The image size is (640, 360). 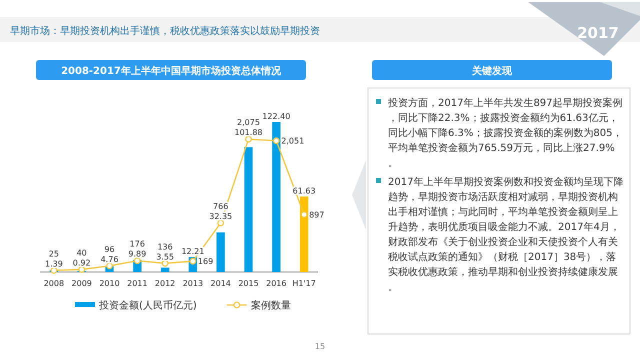 I want to click on x-tick-label: 2008, so click(x=54, y=283).